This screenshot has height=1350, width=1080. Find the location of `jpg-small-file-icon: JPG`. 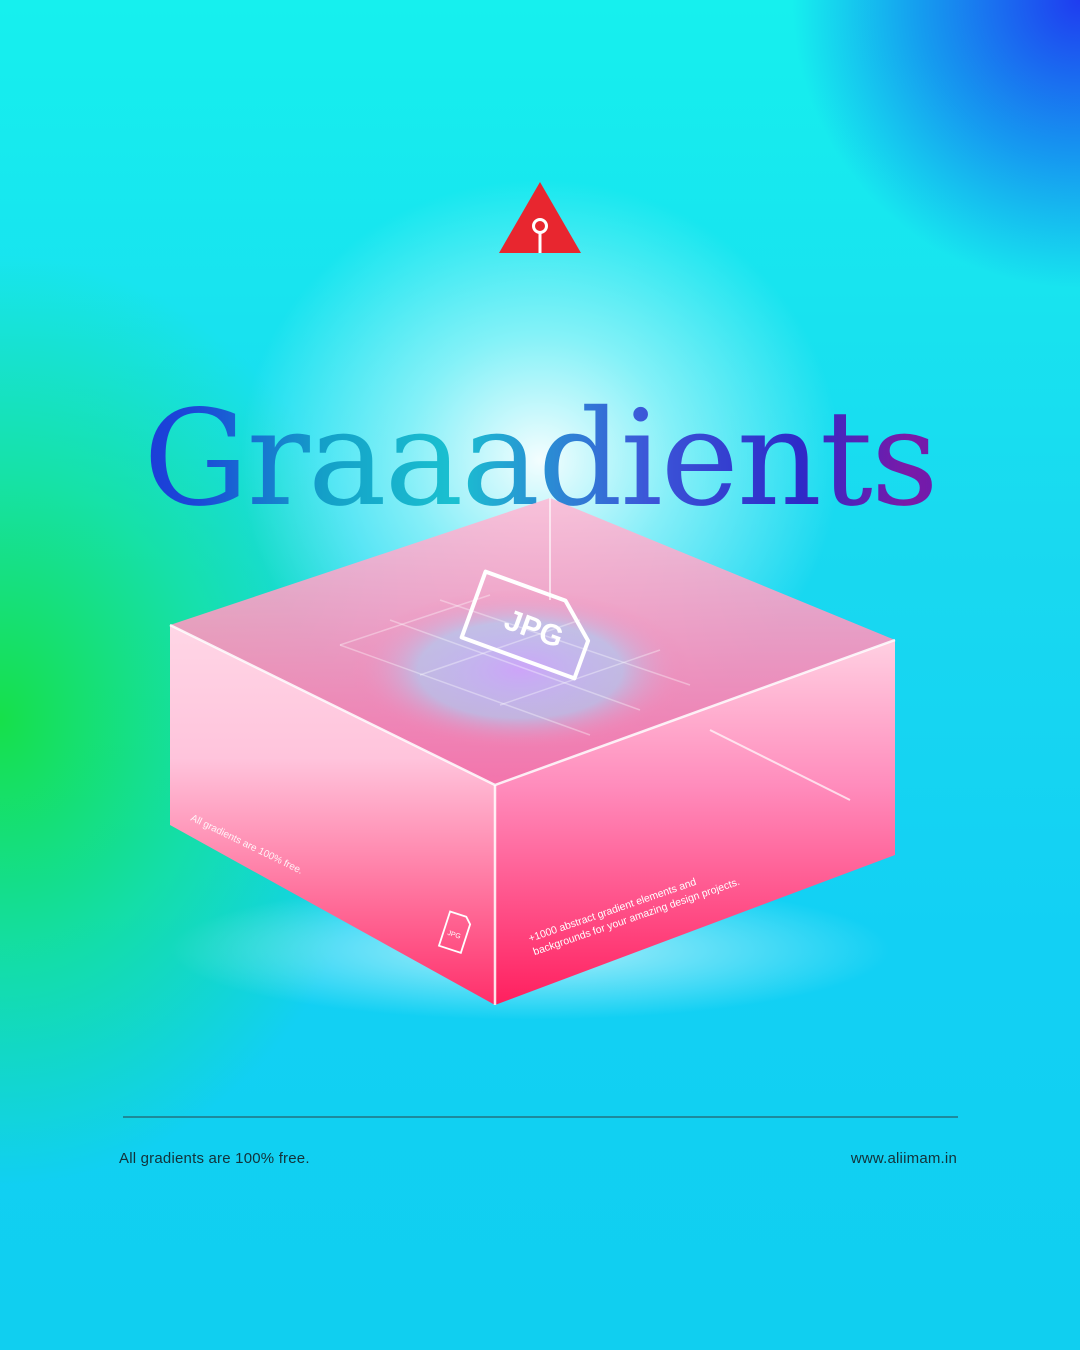

jpg-small-file-icon: JPG is located at coordinates (454, 932).